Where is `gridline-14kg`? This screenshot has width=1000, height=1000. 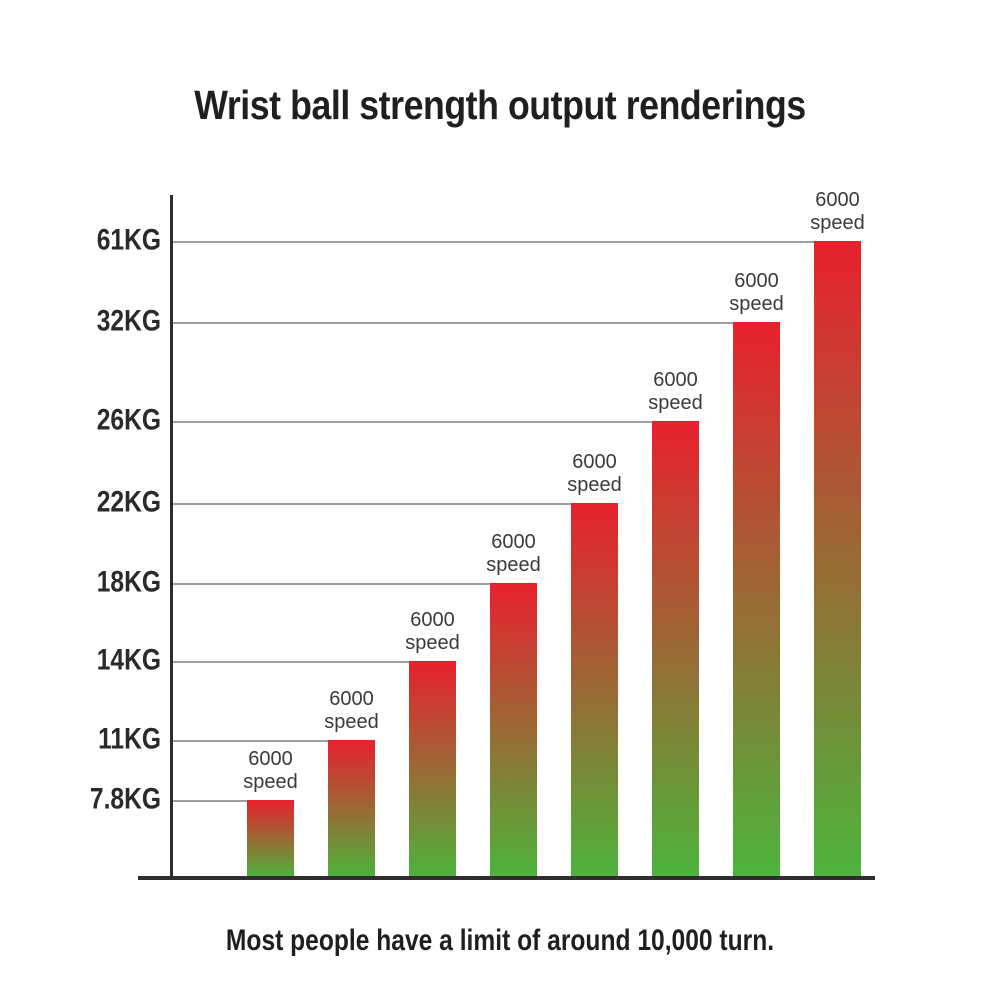 gridline-14kg is located at coordinates (290, 662).